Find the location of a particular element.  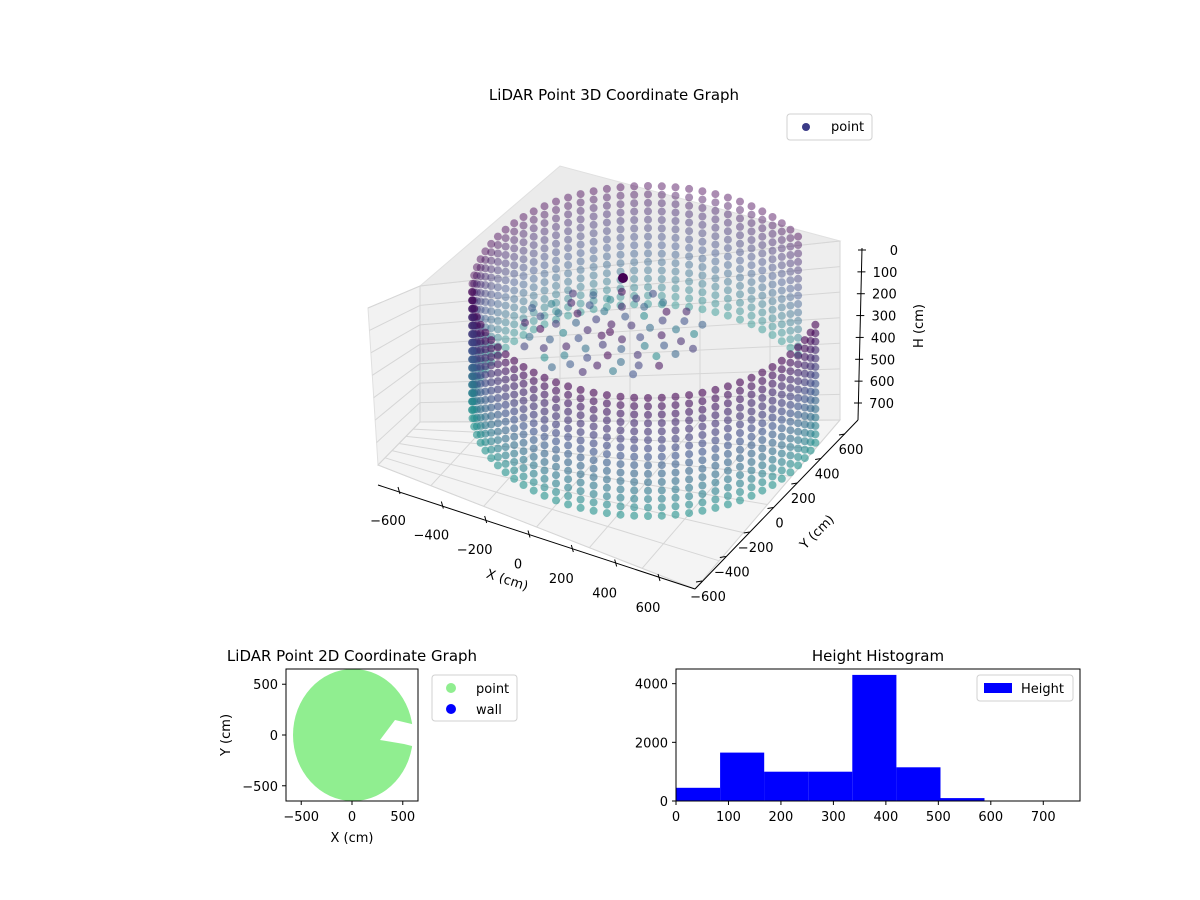

x-tick-label-2d: 0 is located at coordinates (352, 817).